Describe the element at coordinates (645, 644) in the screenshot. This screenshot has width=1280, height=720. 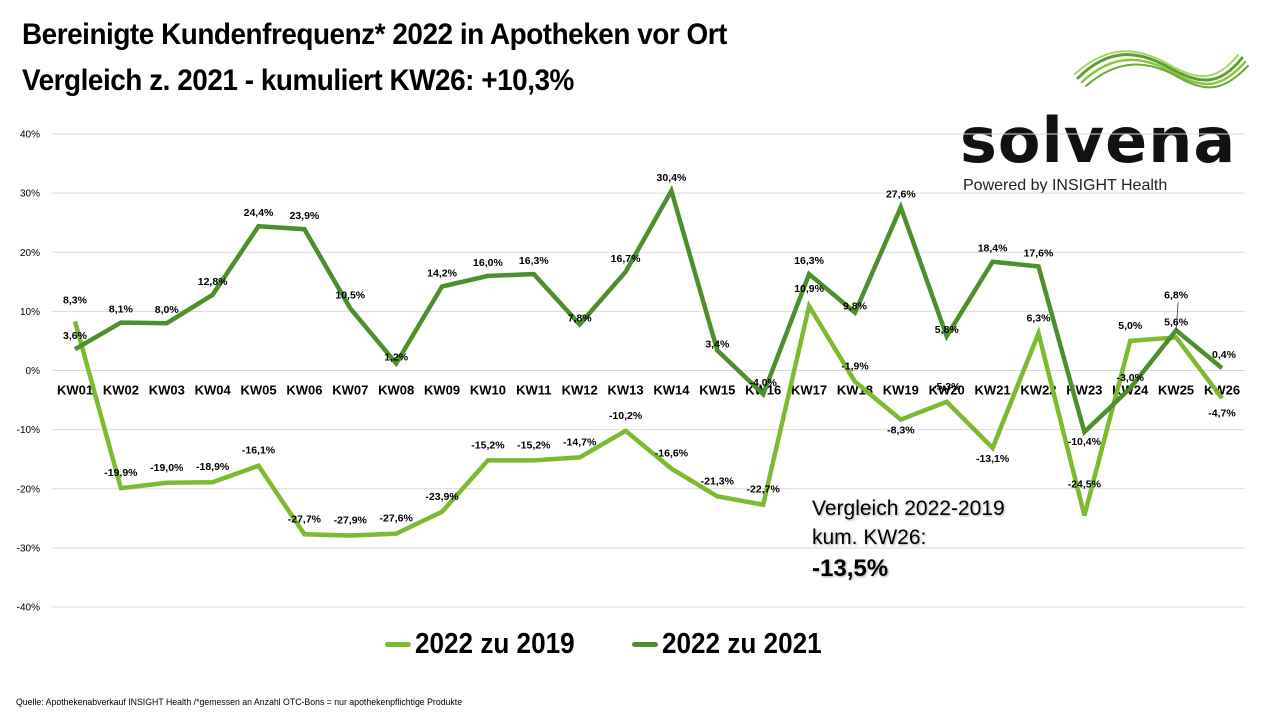
I see `legend-swatch-2021` at that location.